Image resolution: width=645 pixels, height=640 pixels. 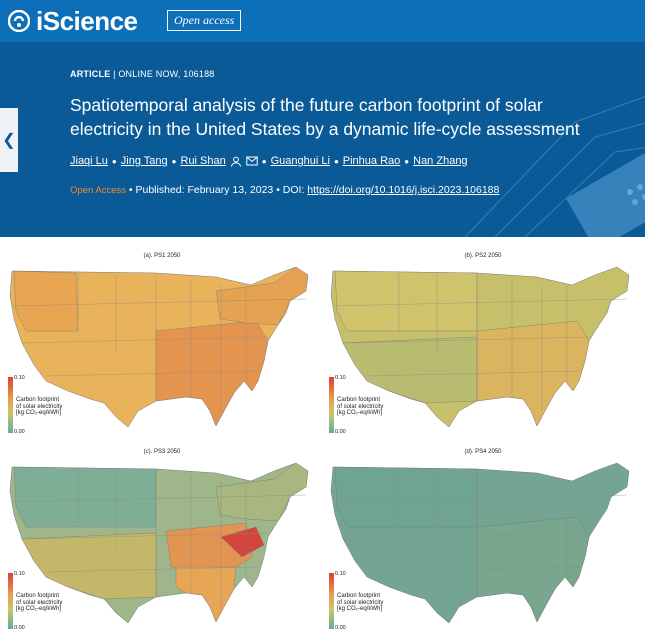 I want to click on header-decoration, so click(x=554, y=166).